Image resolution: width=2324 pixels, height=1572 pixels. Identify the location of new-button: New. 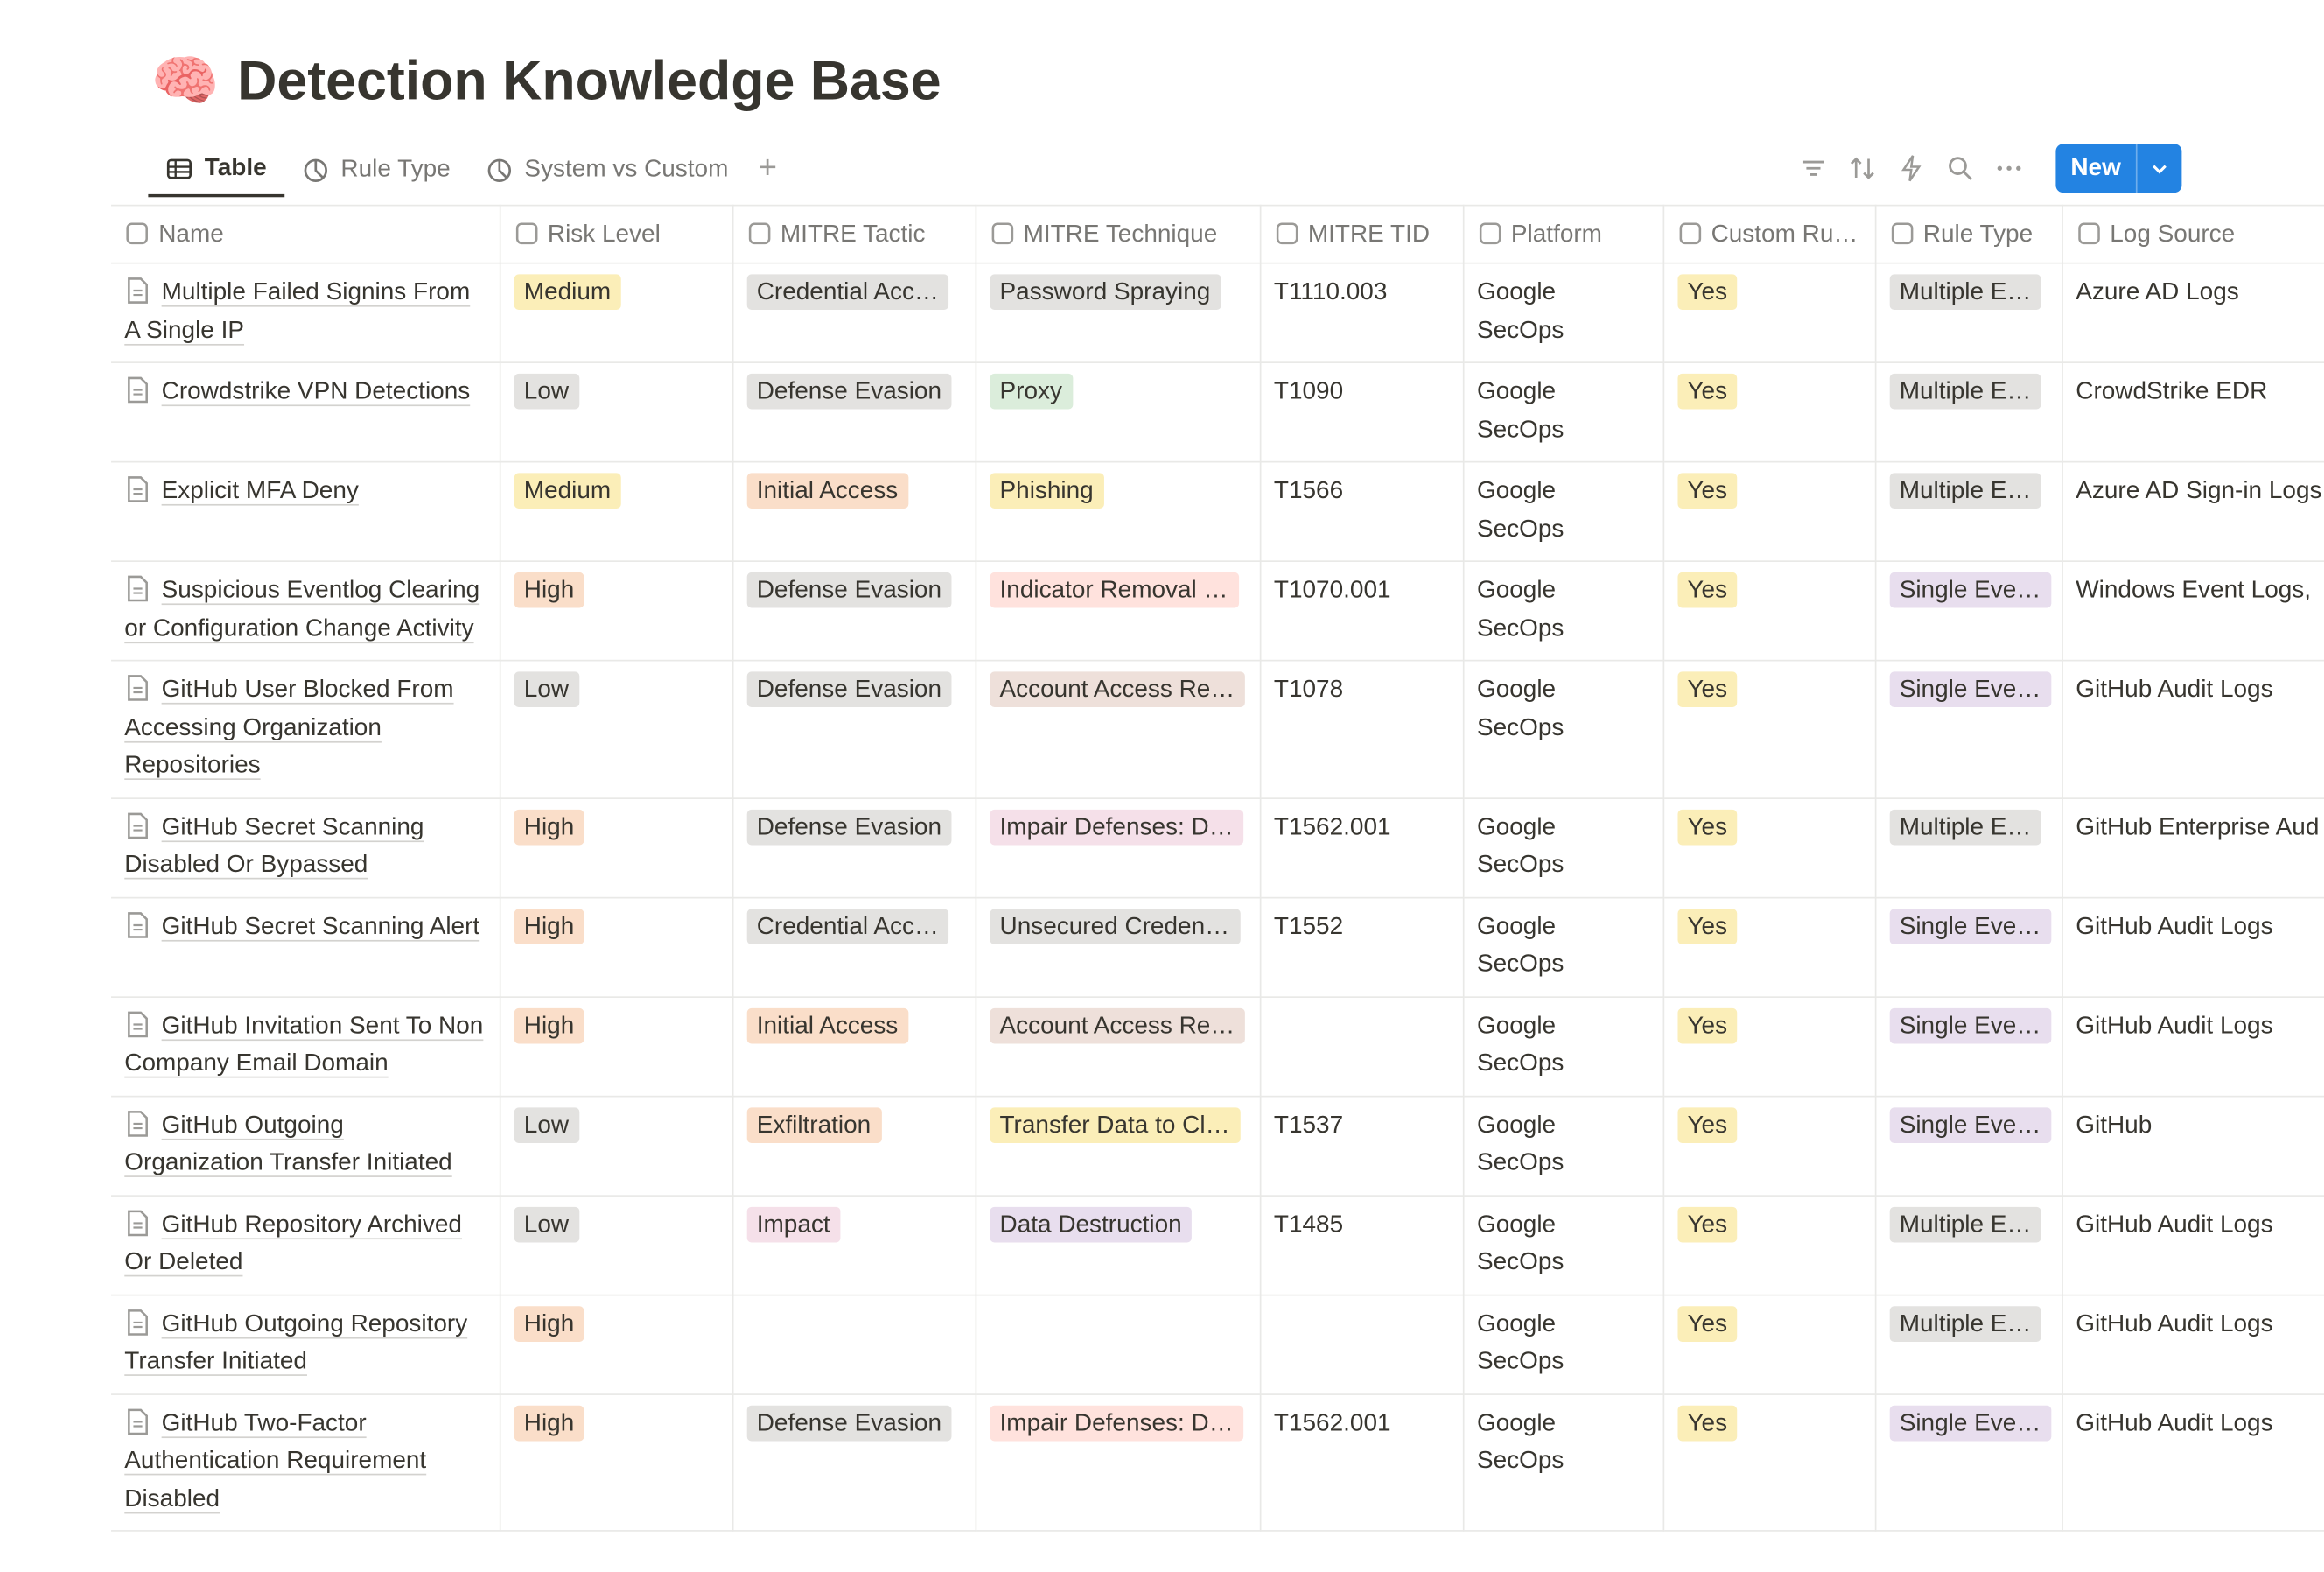
(2118, 168).